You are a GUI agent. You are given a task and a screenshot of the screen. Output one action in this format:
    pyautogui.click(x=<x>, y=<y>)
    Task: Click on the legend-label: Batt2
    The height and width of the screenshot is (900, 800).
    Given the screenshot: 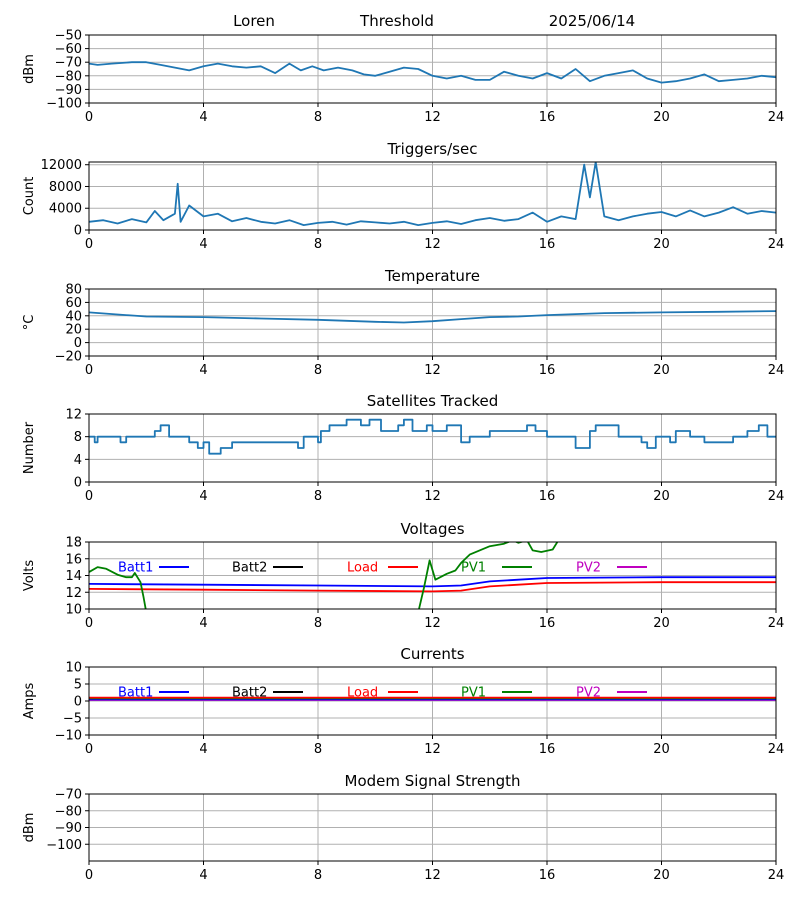 What is the action you would take?
    pyautogui.click(x=249, y=693)
    